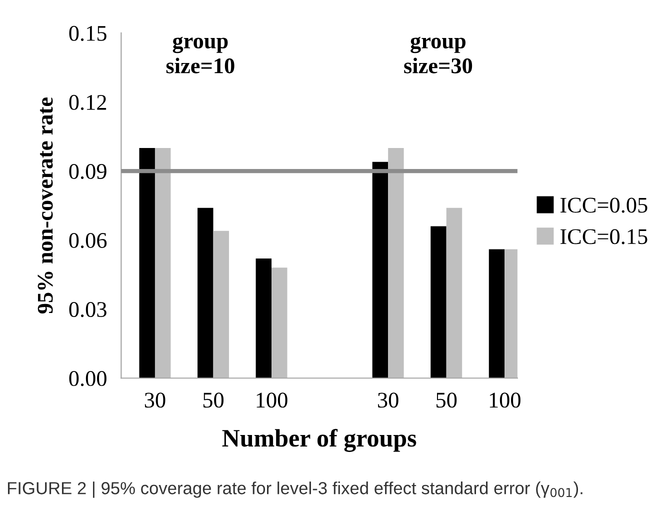 The height and width of the screenshot is (523, 655). I want to click on y-tick-label: 0.03, so click(87, 310).